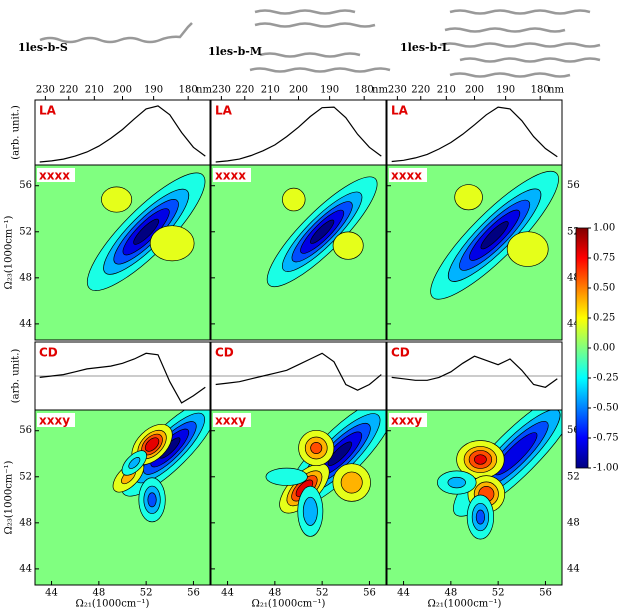 This screenshot has width=629, height=612. I want to click on colorbar-tick-label: 0.75, so click(604, 258).